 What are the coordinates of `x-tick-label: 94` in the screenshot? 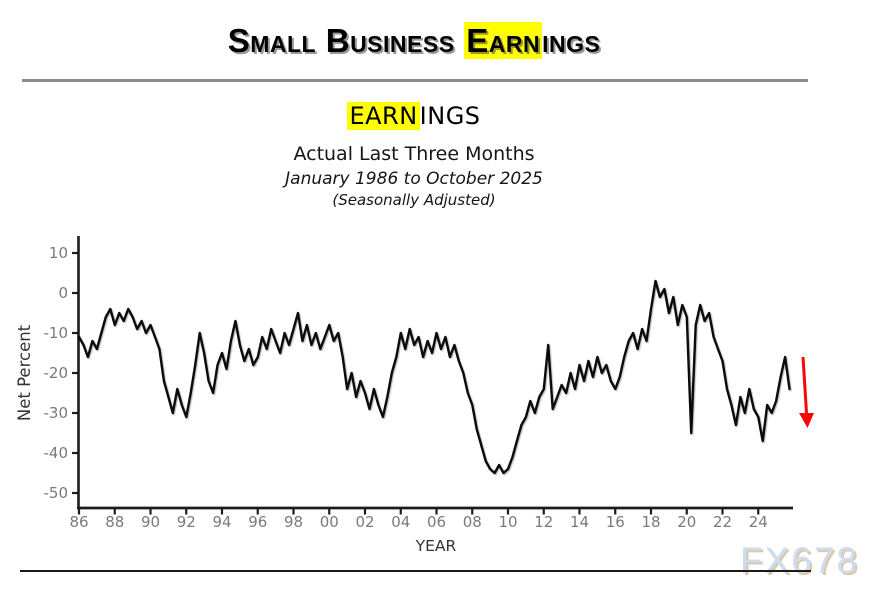 It's located at (221, 522).